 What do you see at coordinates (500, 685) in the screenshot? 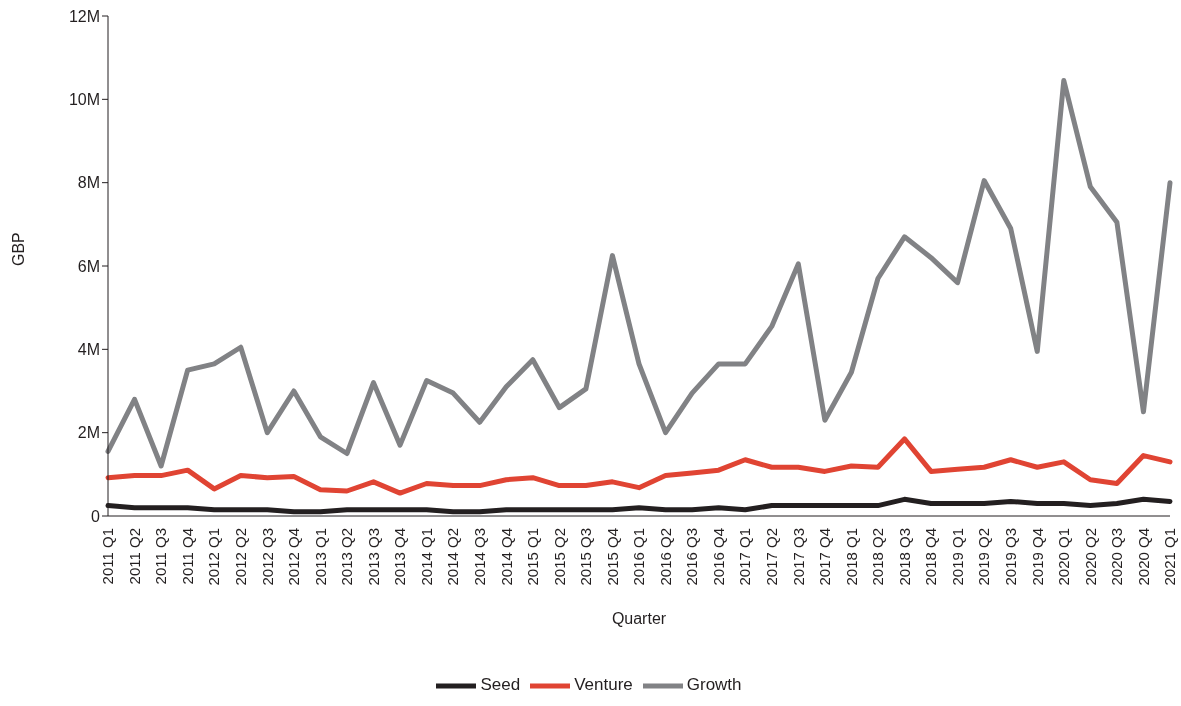
I see `legend-label: Seed` at bounding box center [500, 685].